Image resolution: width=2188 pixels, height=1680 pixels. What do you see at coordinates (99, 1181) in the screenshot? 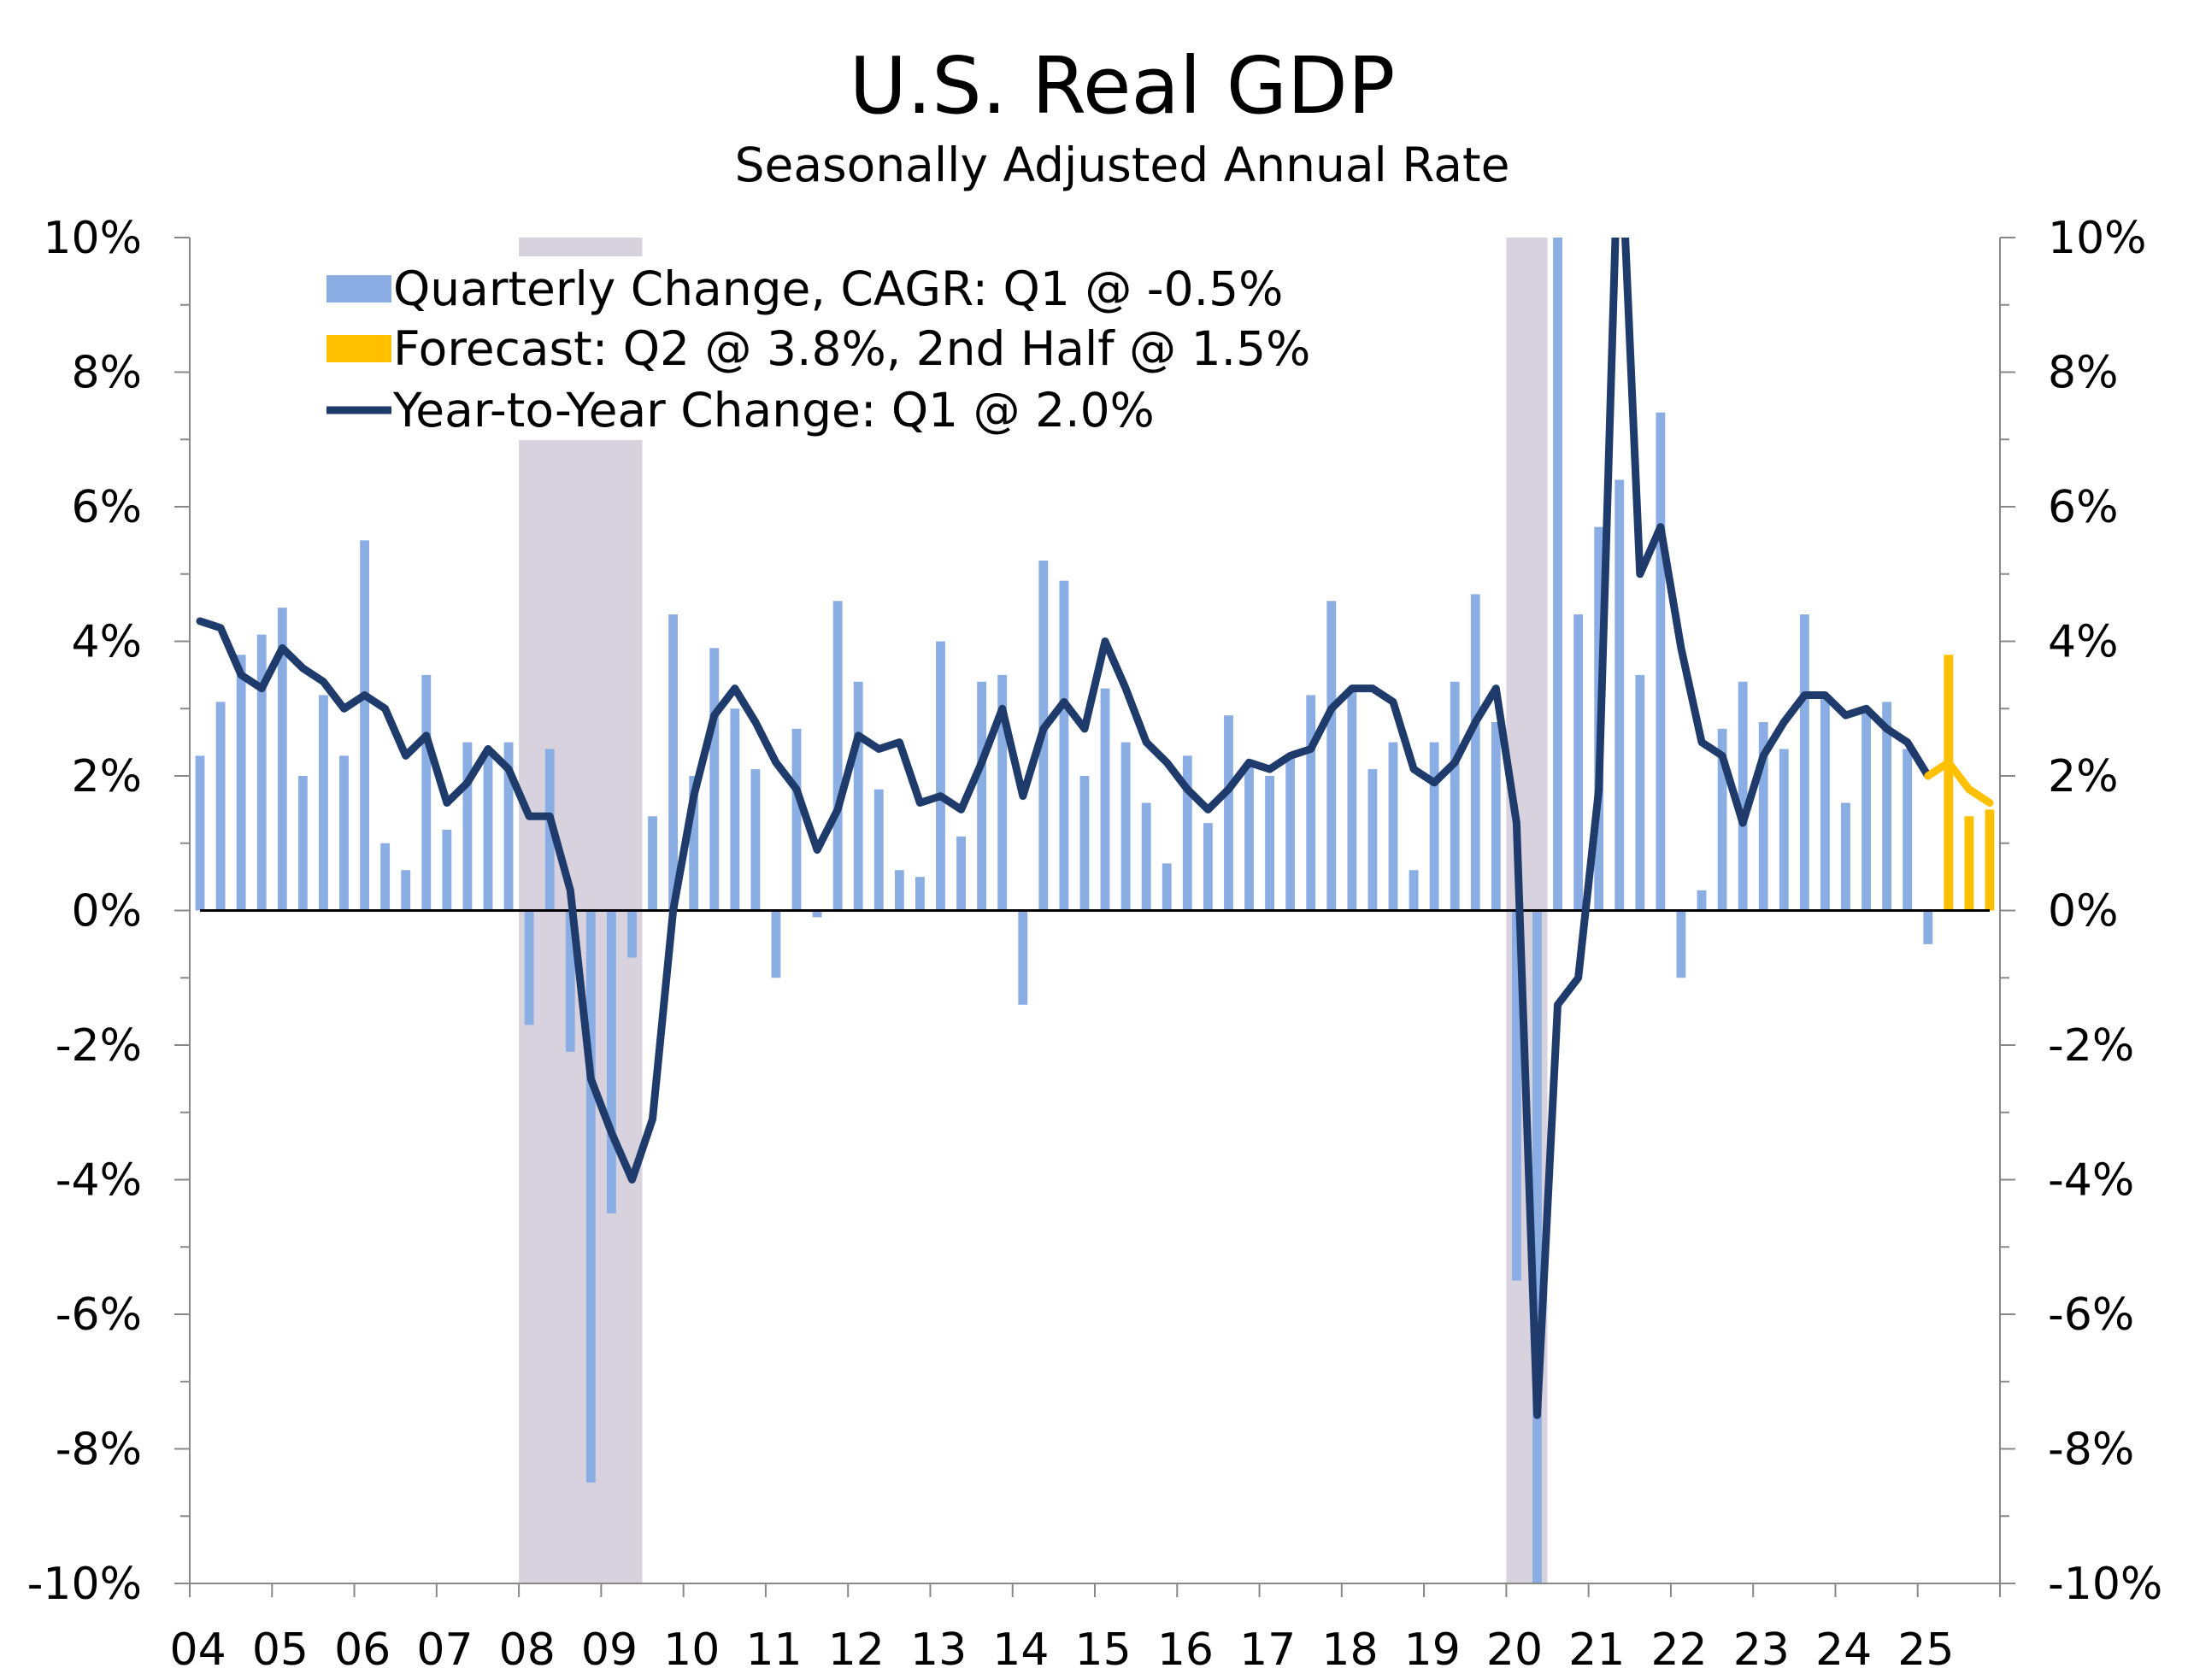
I see `y-tick-label-left: -4%` at bounding box center [99, 1181].